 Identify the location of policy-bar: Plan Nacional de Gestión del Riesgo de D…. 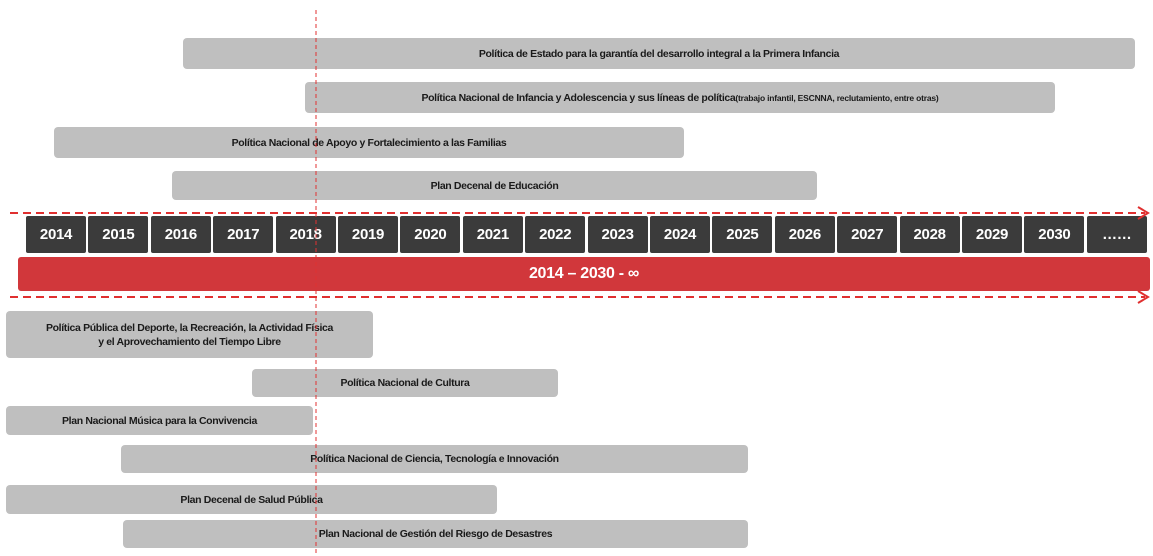
(435, 534).